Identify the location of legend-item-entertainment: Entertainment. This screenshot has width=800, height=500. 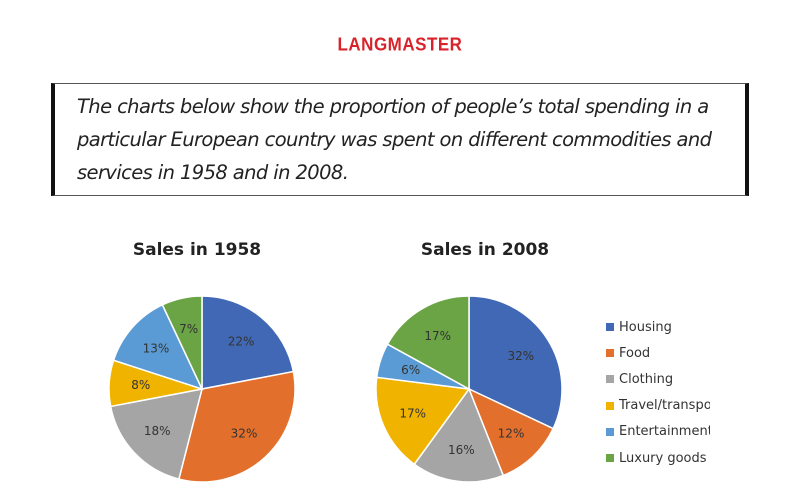
(658, 432).